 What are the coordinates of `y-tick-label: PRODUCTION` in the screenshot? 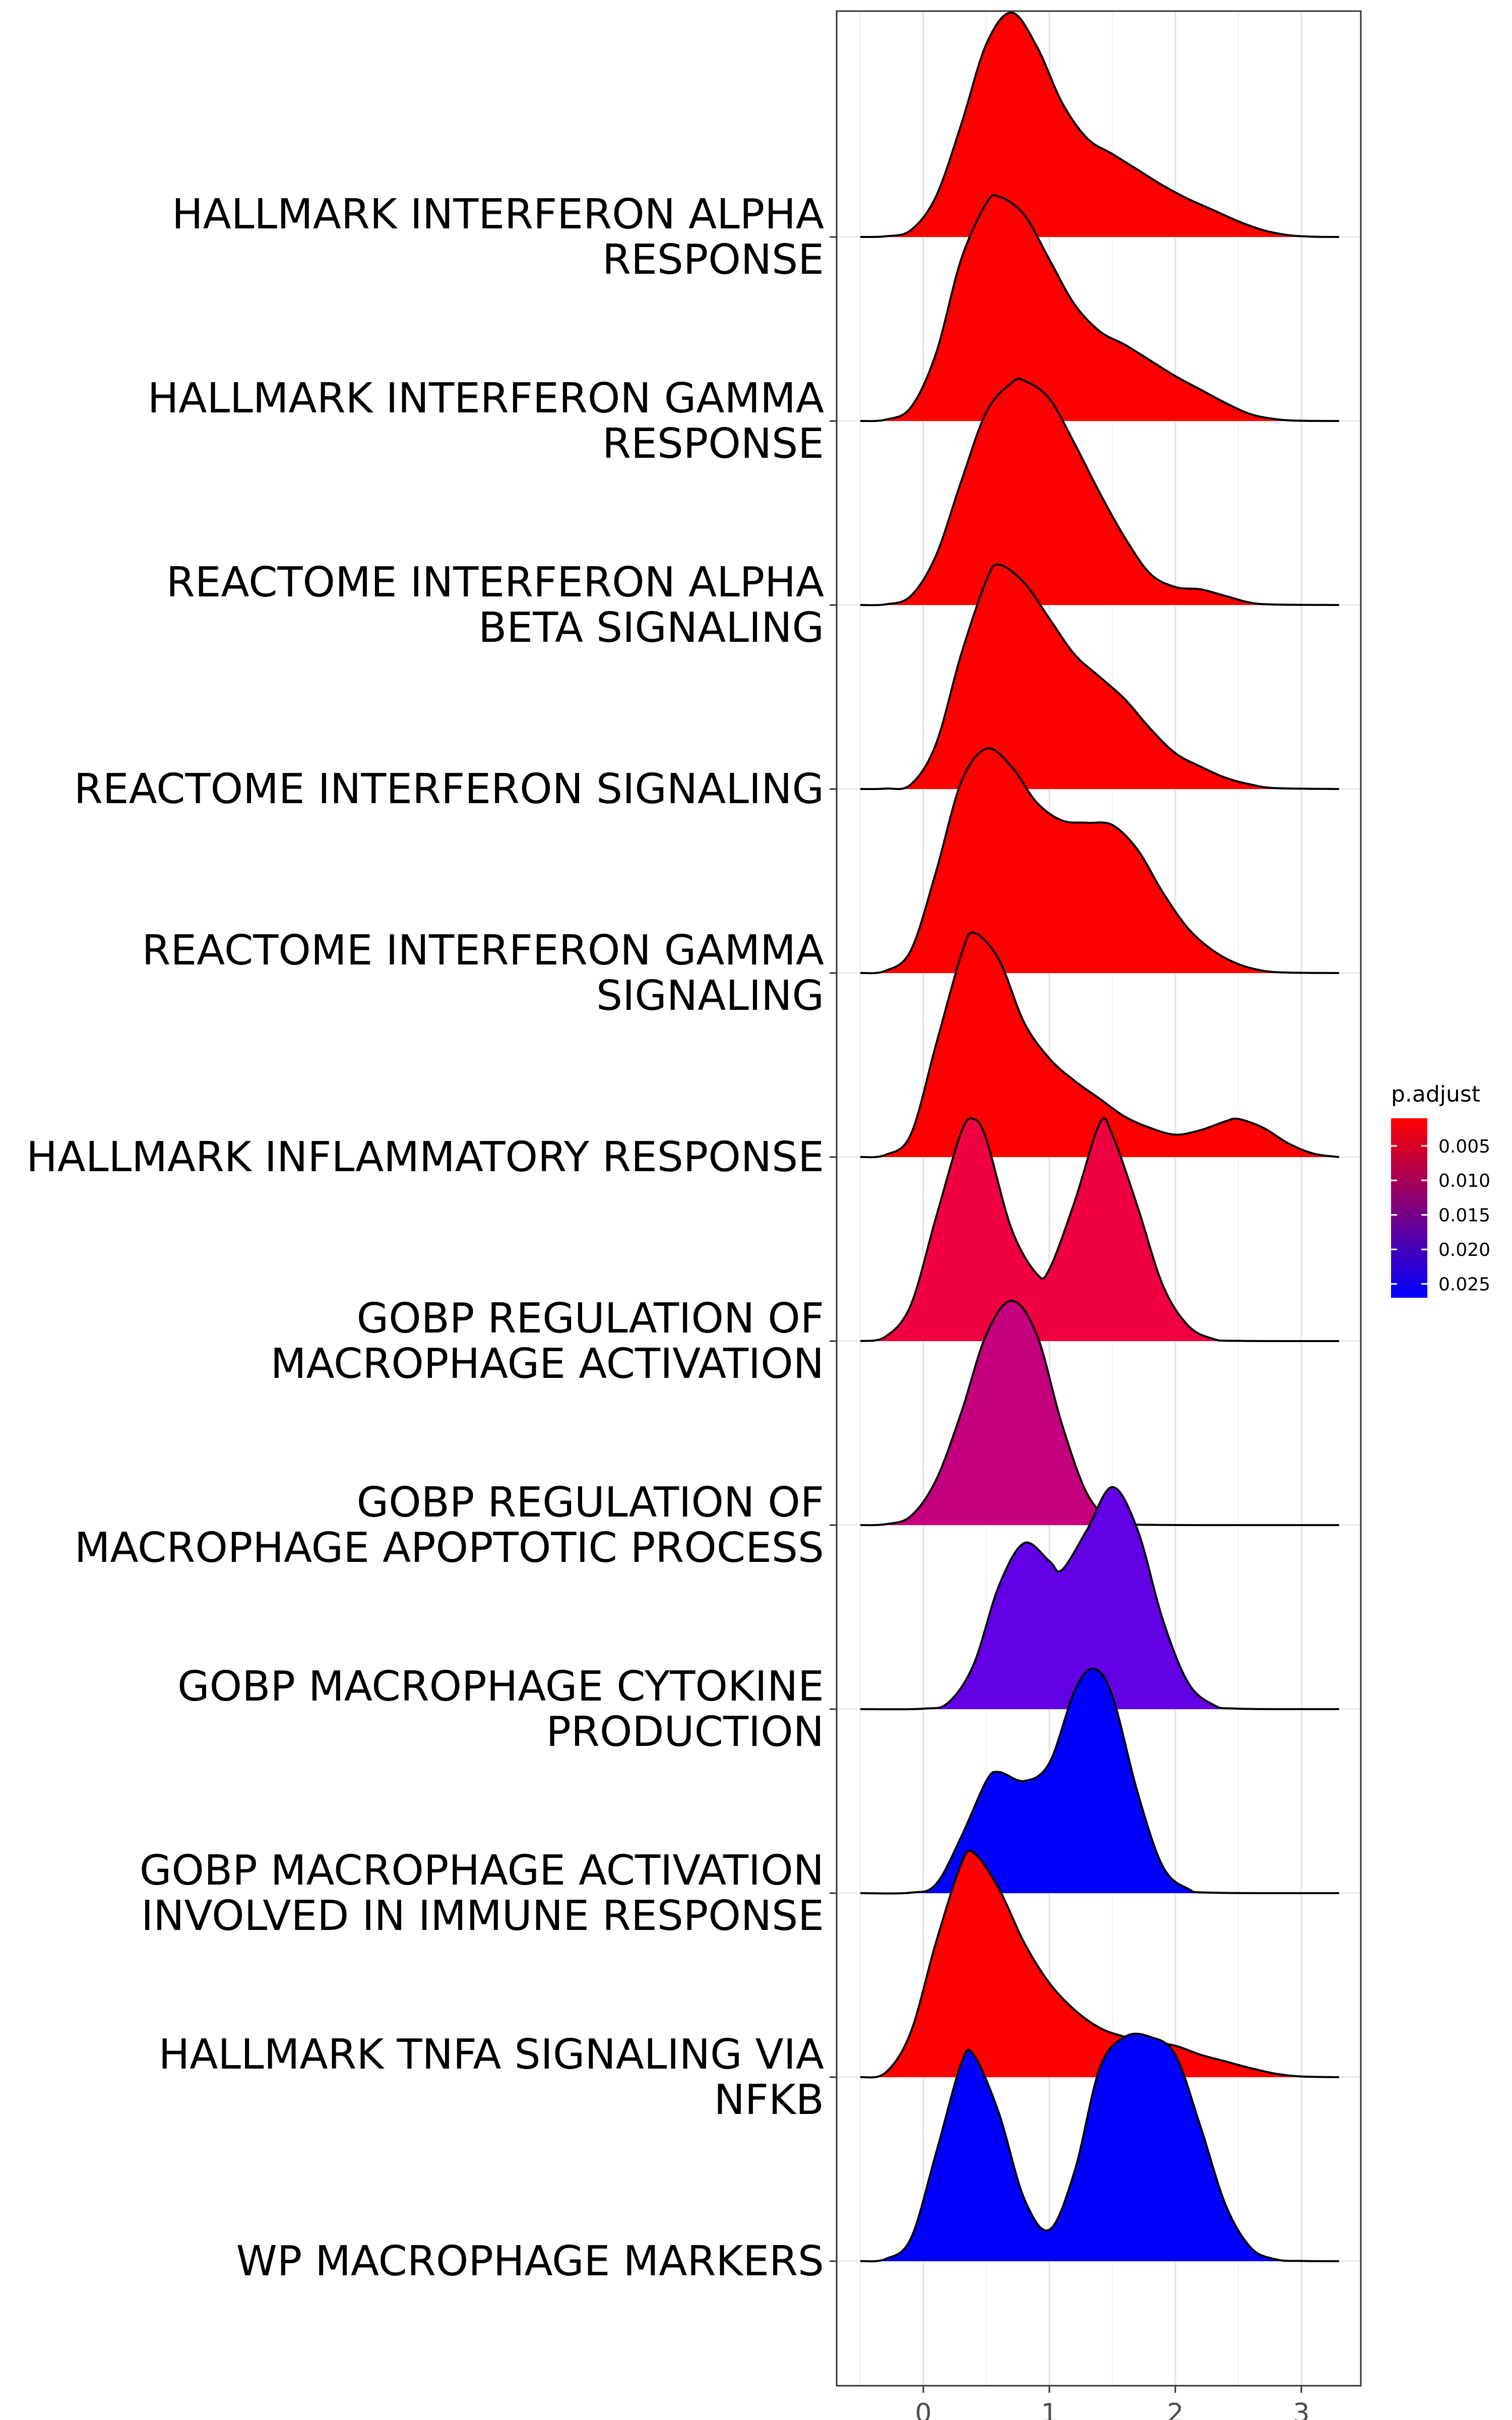 It's located at (685, 1732).